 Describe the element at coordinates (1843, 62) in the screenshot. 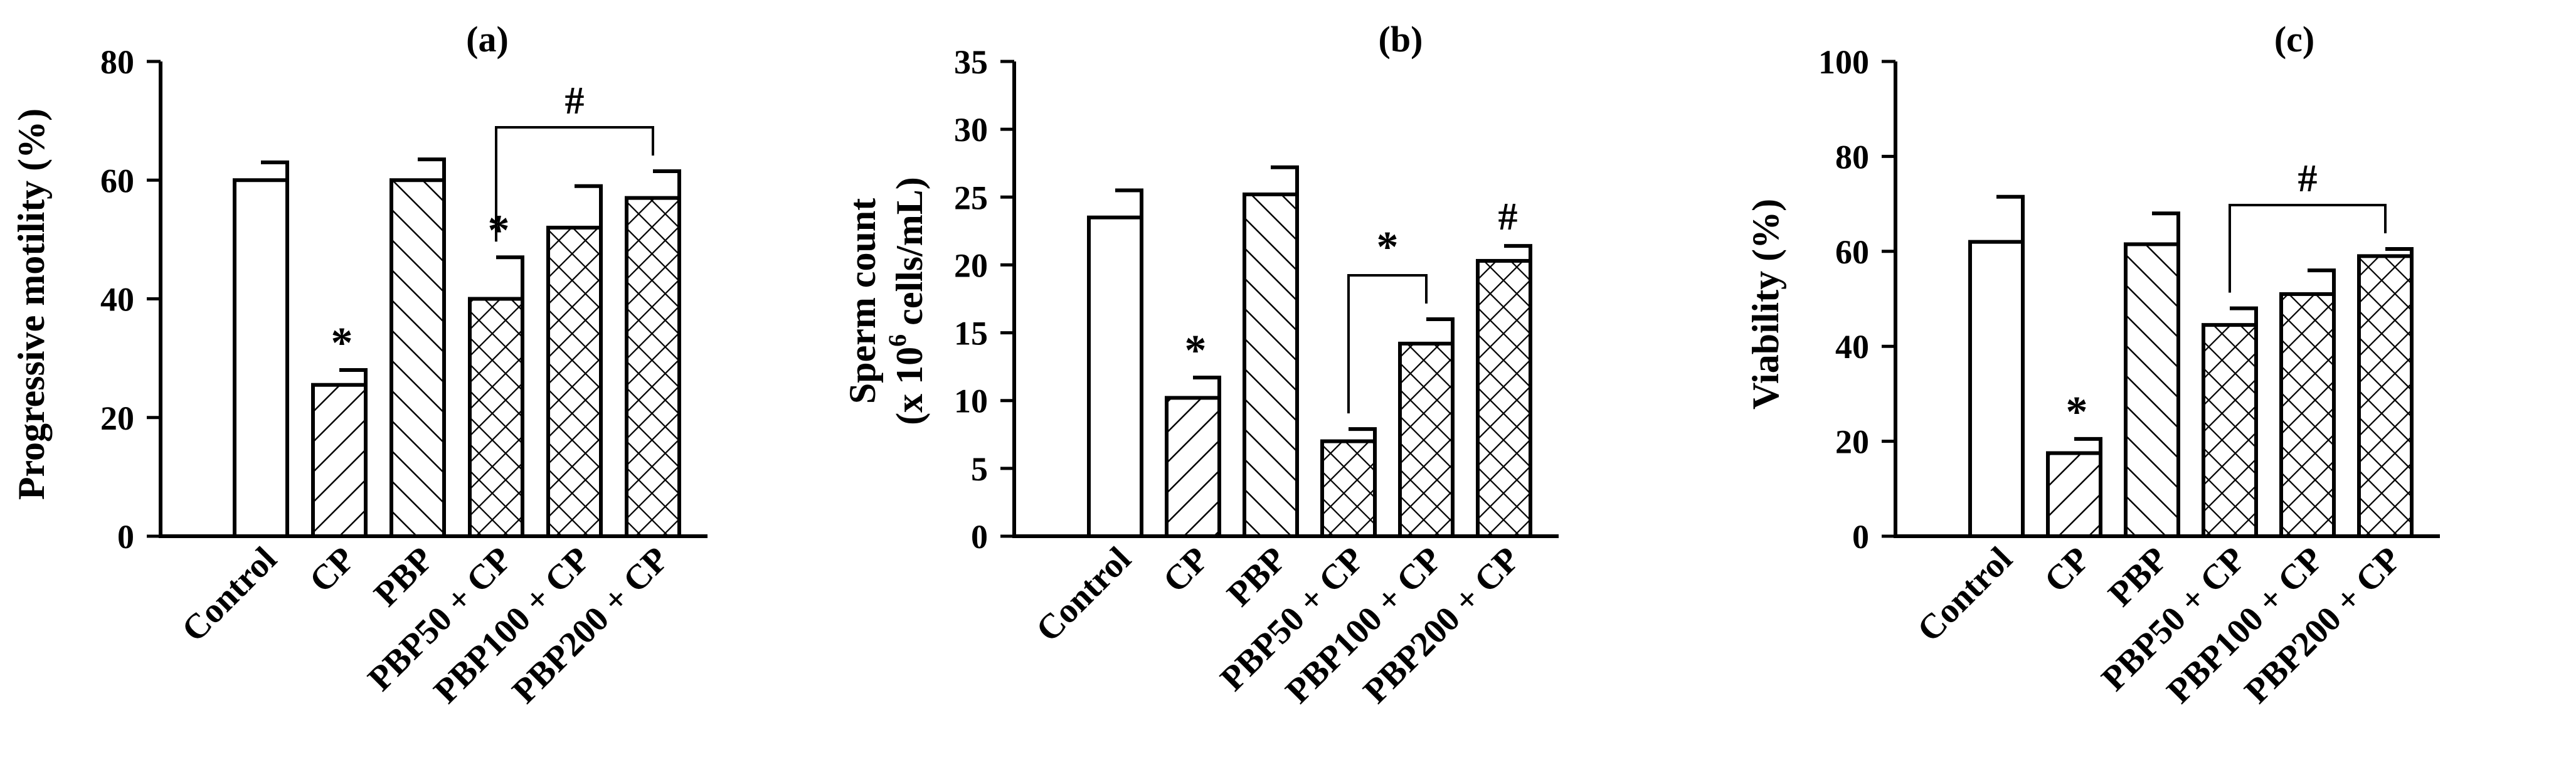

I see `y-tick-label: 100` at that location.